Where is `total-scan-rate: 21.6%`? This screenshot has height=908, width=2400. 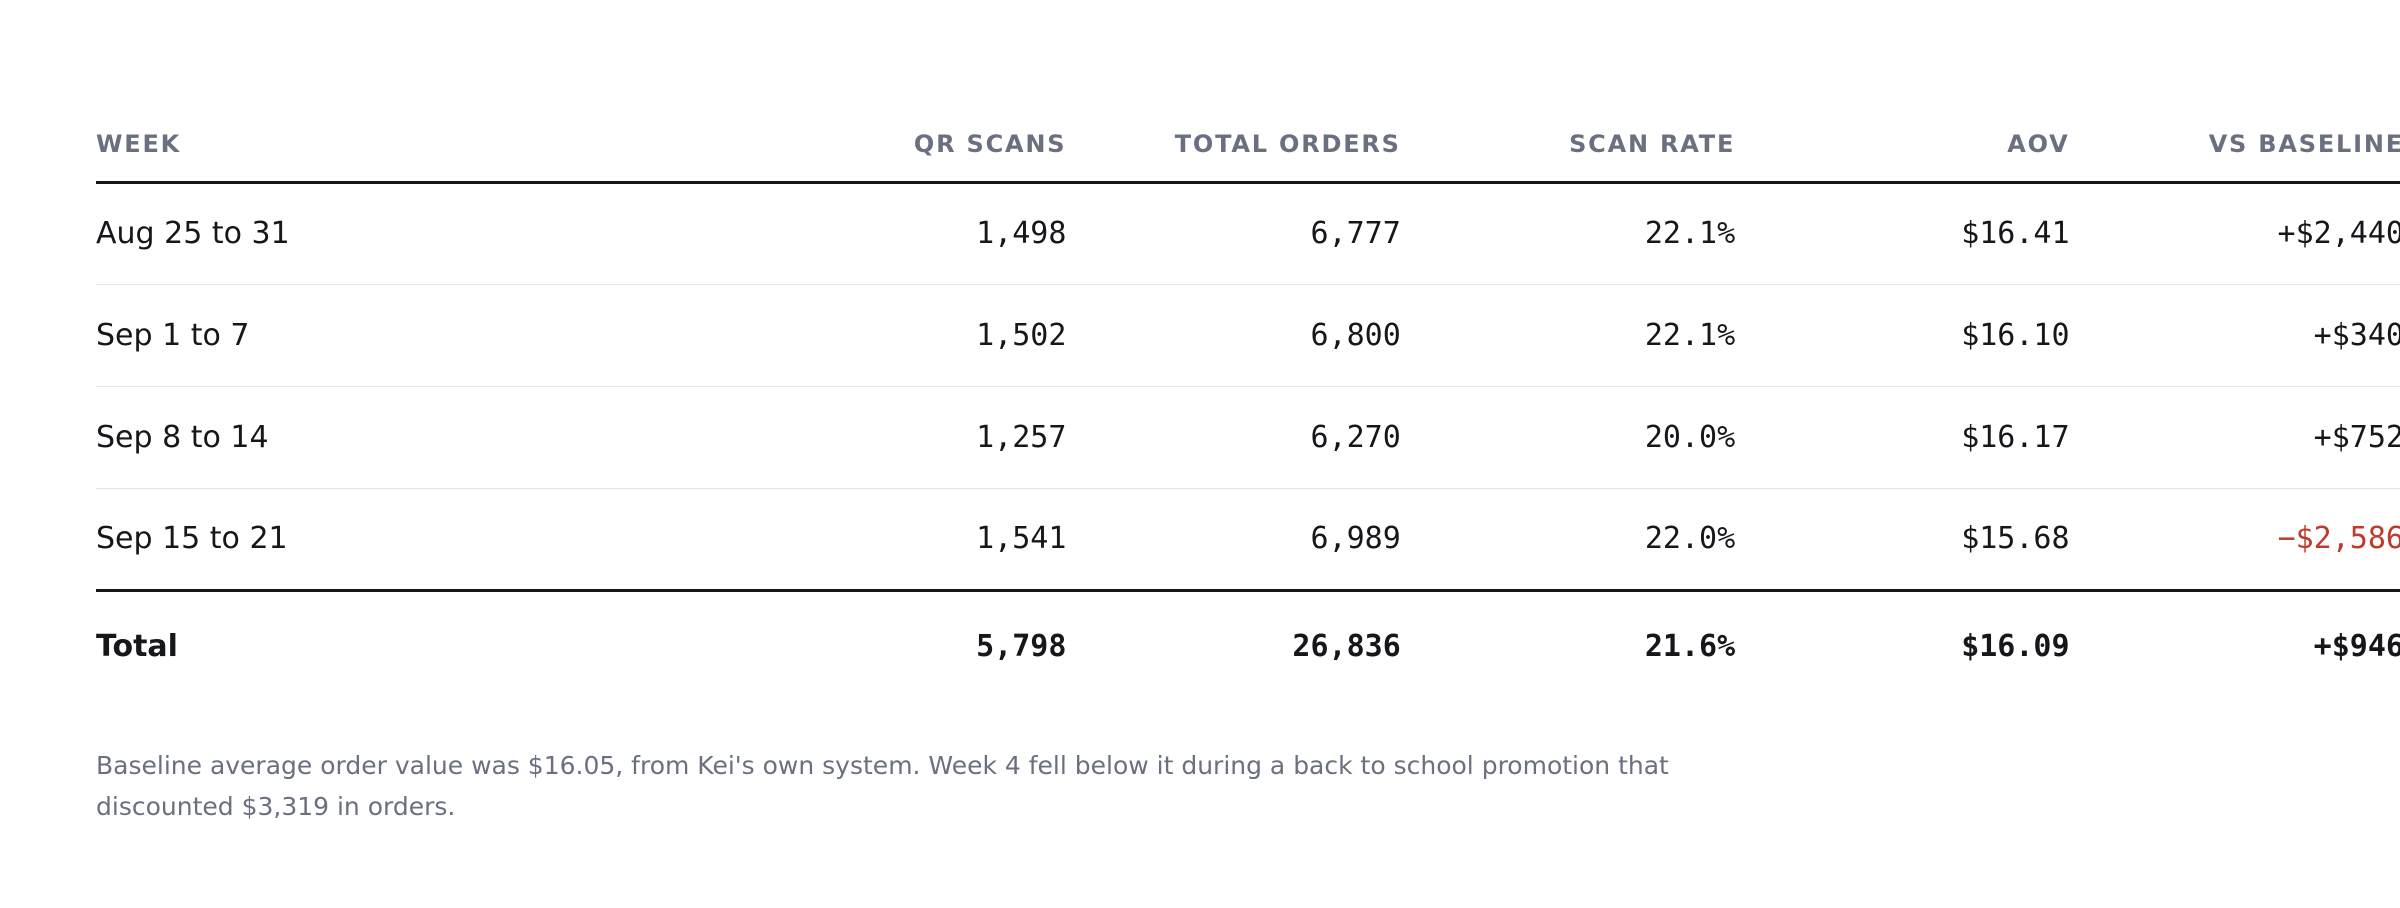 total-scan-rate: 21.6% is located at coordinates (1690, 647).